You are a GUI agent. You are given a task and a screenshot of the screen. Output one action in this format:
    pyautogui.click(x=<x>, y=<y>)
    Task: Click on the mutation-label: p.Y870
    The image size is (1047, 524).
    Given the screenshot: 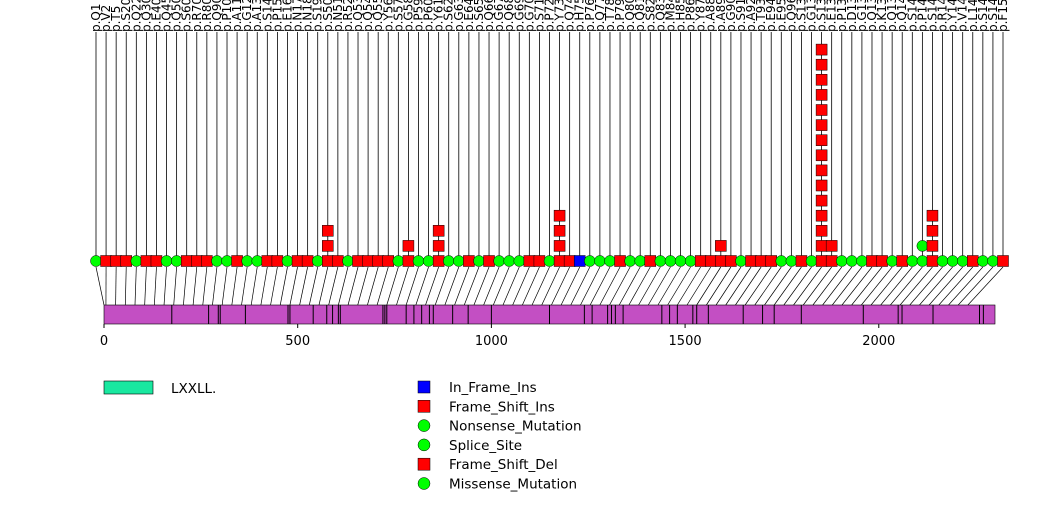 What is the action you would take?
    pyautogui.click(x=701, y=16)
    